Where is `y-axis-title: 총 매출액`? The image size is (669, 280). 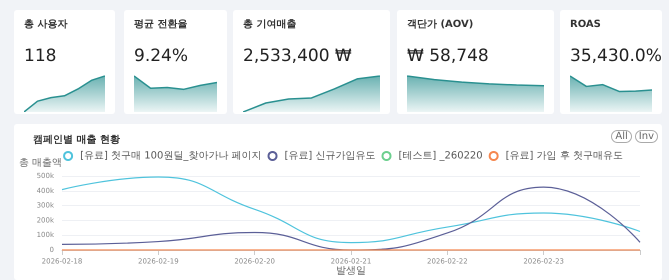
y-axis-title: 총 매출액 is located at coordinates (40, 163).